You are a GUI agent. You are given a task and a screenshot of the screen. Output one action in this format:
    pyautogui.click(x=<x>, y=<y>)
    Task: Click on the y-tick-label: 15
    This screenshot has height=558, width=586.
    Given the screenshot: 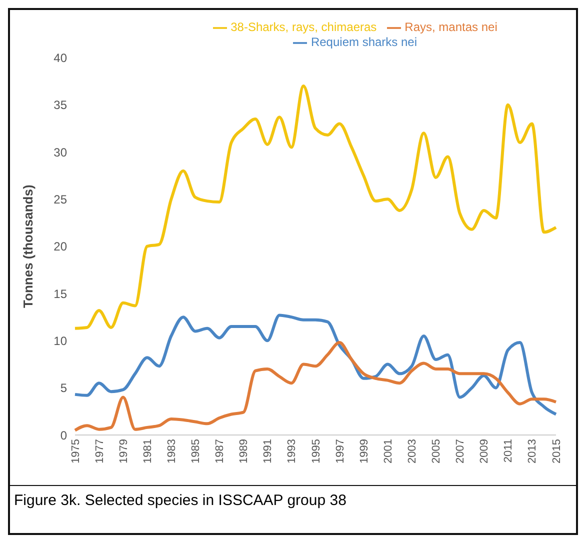 What is the action you would take?
    pyautogui.click(x=61, y=293)
    